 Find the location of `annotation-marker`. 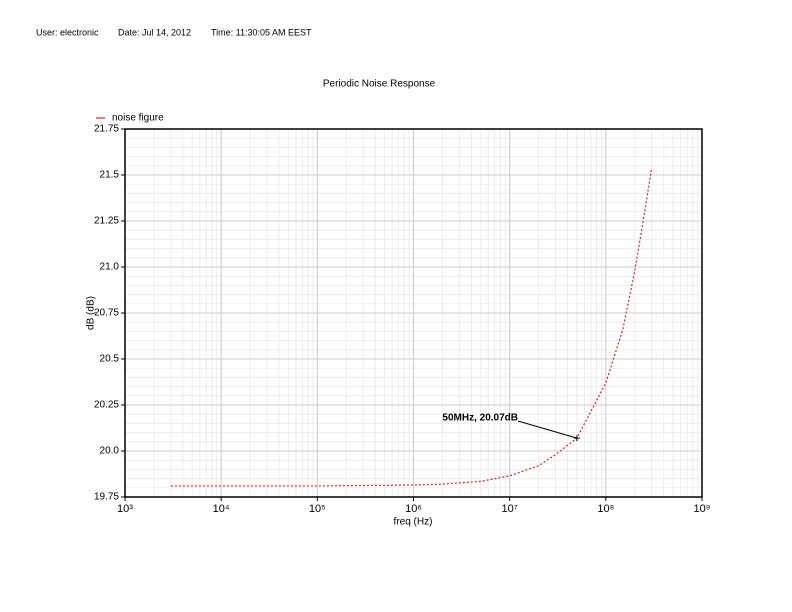

annotation-marker is located at coordinates (576, 438).